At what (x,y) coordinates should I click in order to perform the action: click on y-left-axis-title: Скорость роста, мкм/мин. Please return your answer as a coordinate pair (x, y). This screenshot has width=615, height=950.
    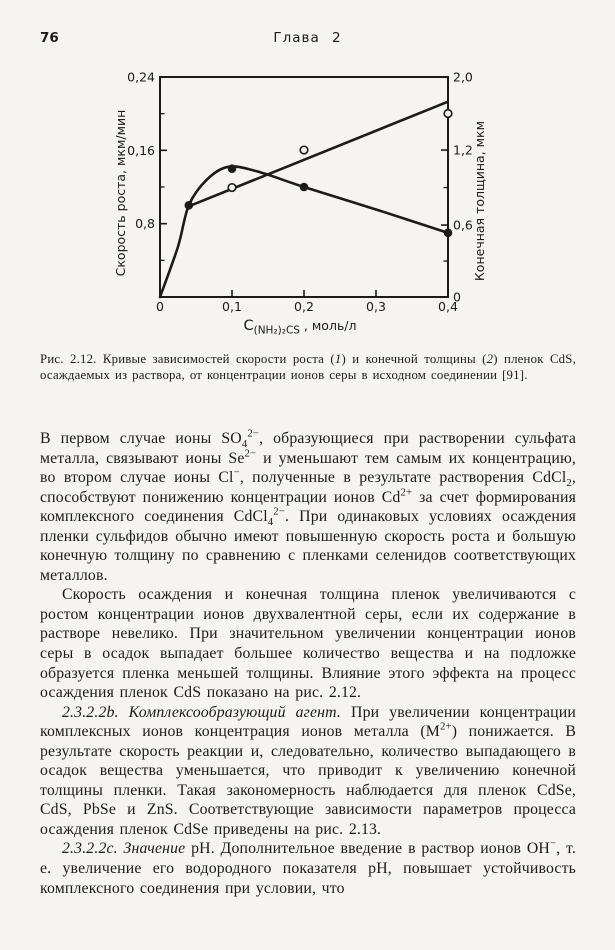
    Looking at the image, I should click on (120, 193).